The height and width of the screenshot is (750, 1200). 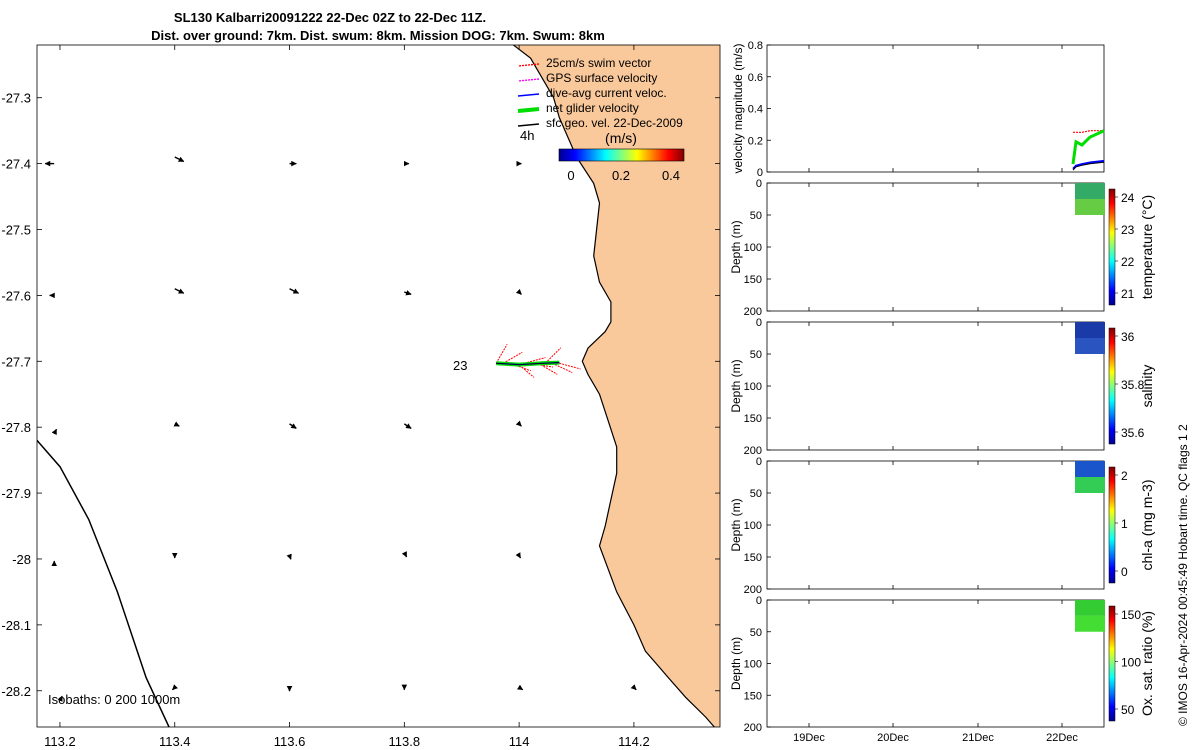 What do you see at coordinates (1147, 247) in the screenshot?
I see `panel-temperature-label: temperature (°C)` at bounding box center [1147, 247].